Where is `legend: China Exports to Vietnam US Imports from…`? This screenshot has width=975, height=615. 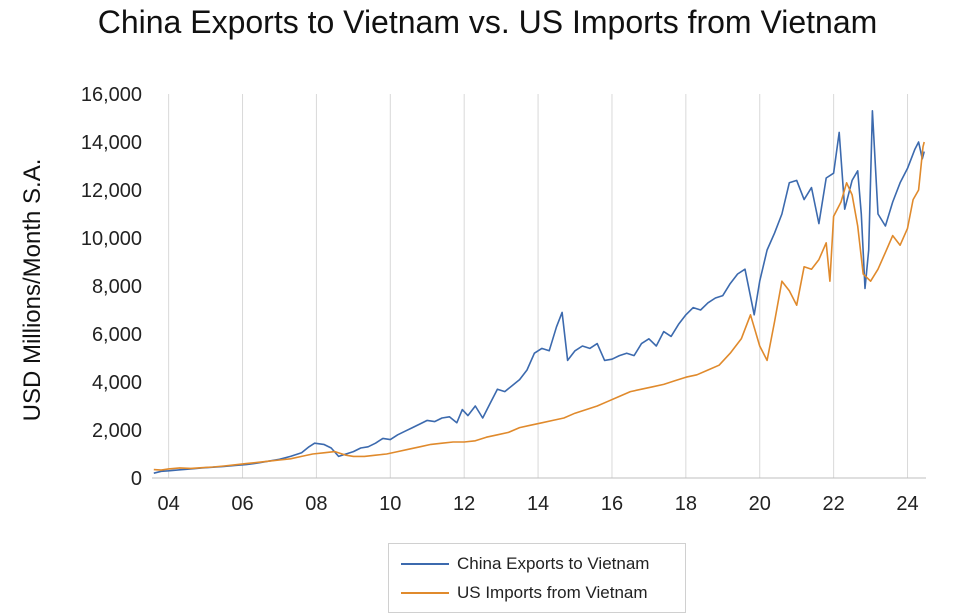 legend: China Exports to Vietnam US Imports from… is located at coordinates (537, 578).